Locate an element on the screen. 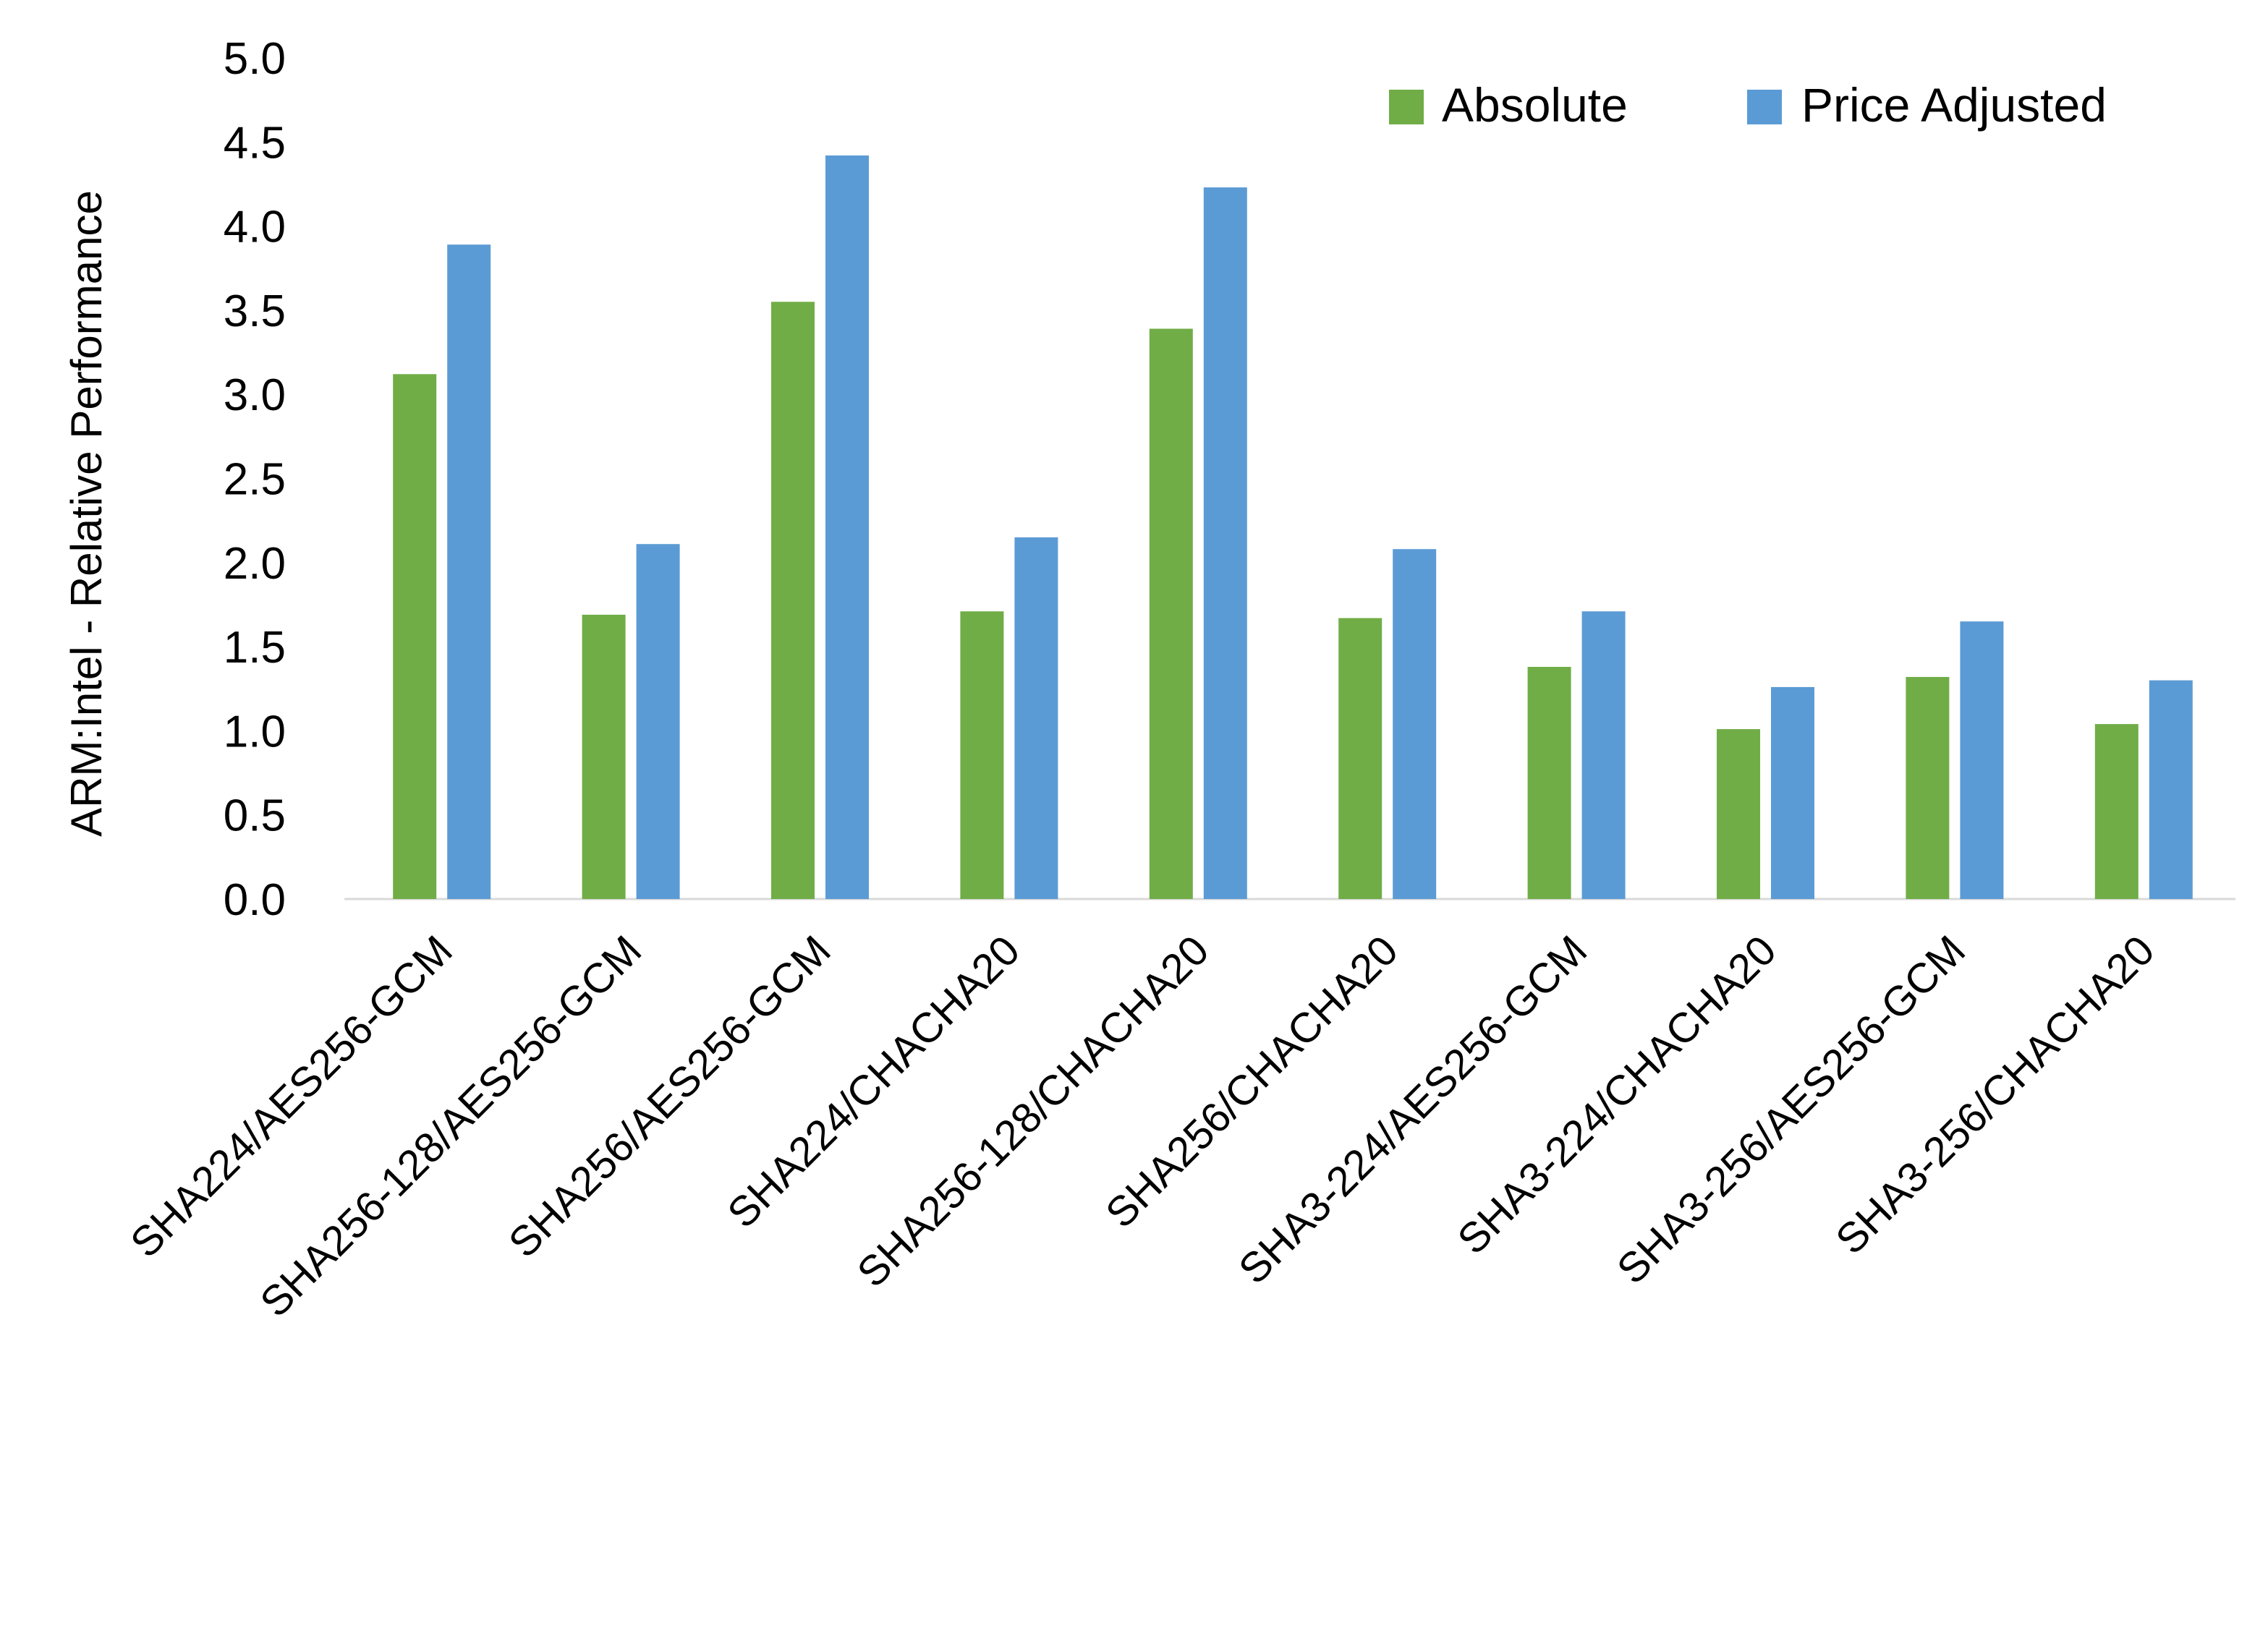  x-tick-label: SHA256/AES256-GCM is located at coordinates (670, 1096).